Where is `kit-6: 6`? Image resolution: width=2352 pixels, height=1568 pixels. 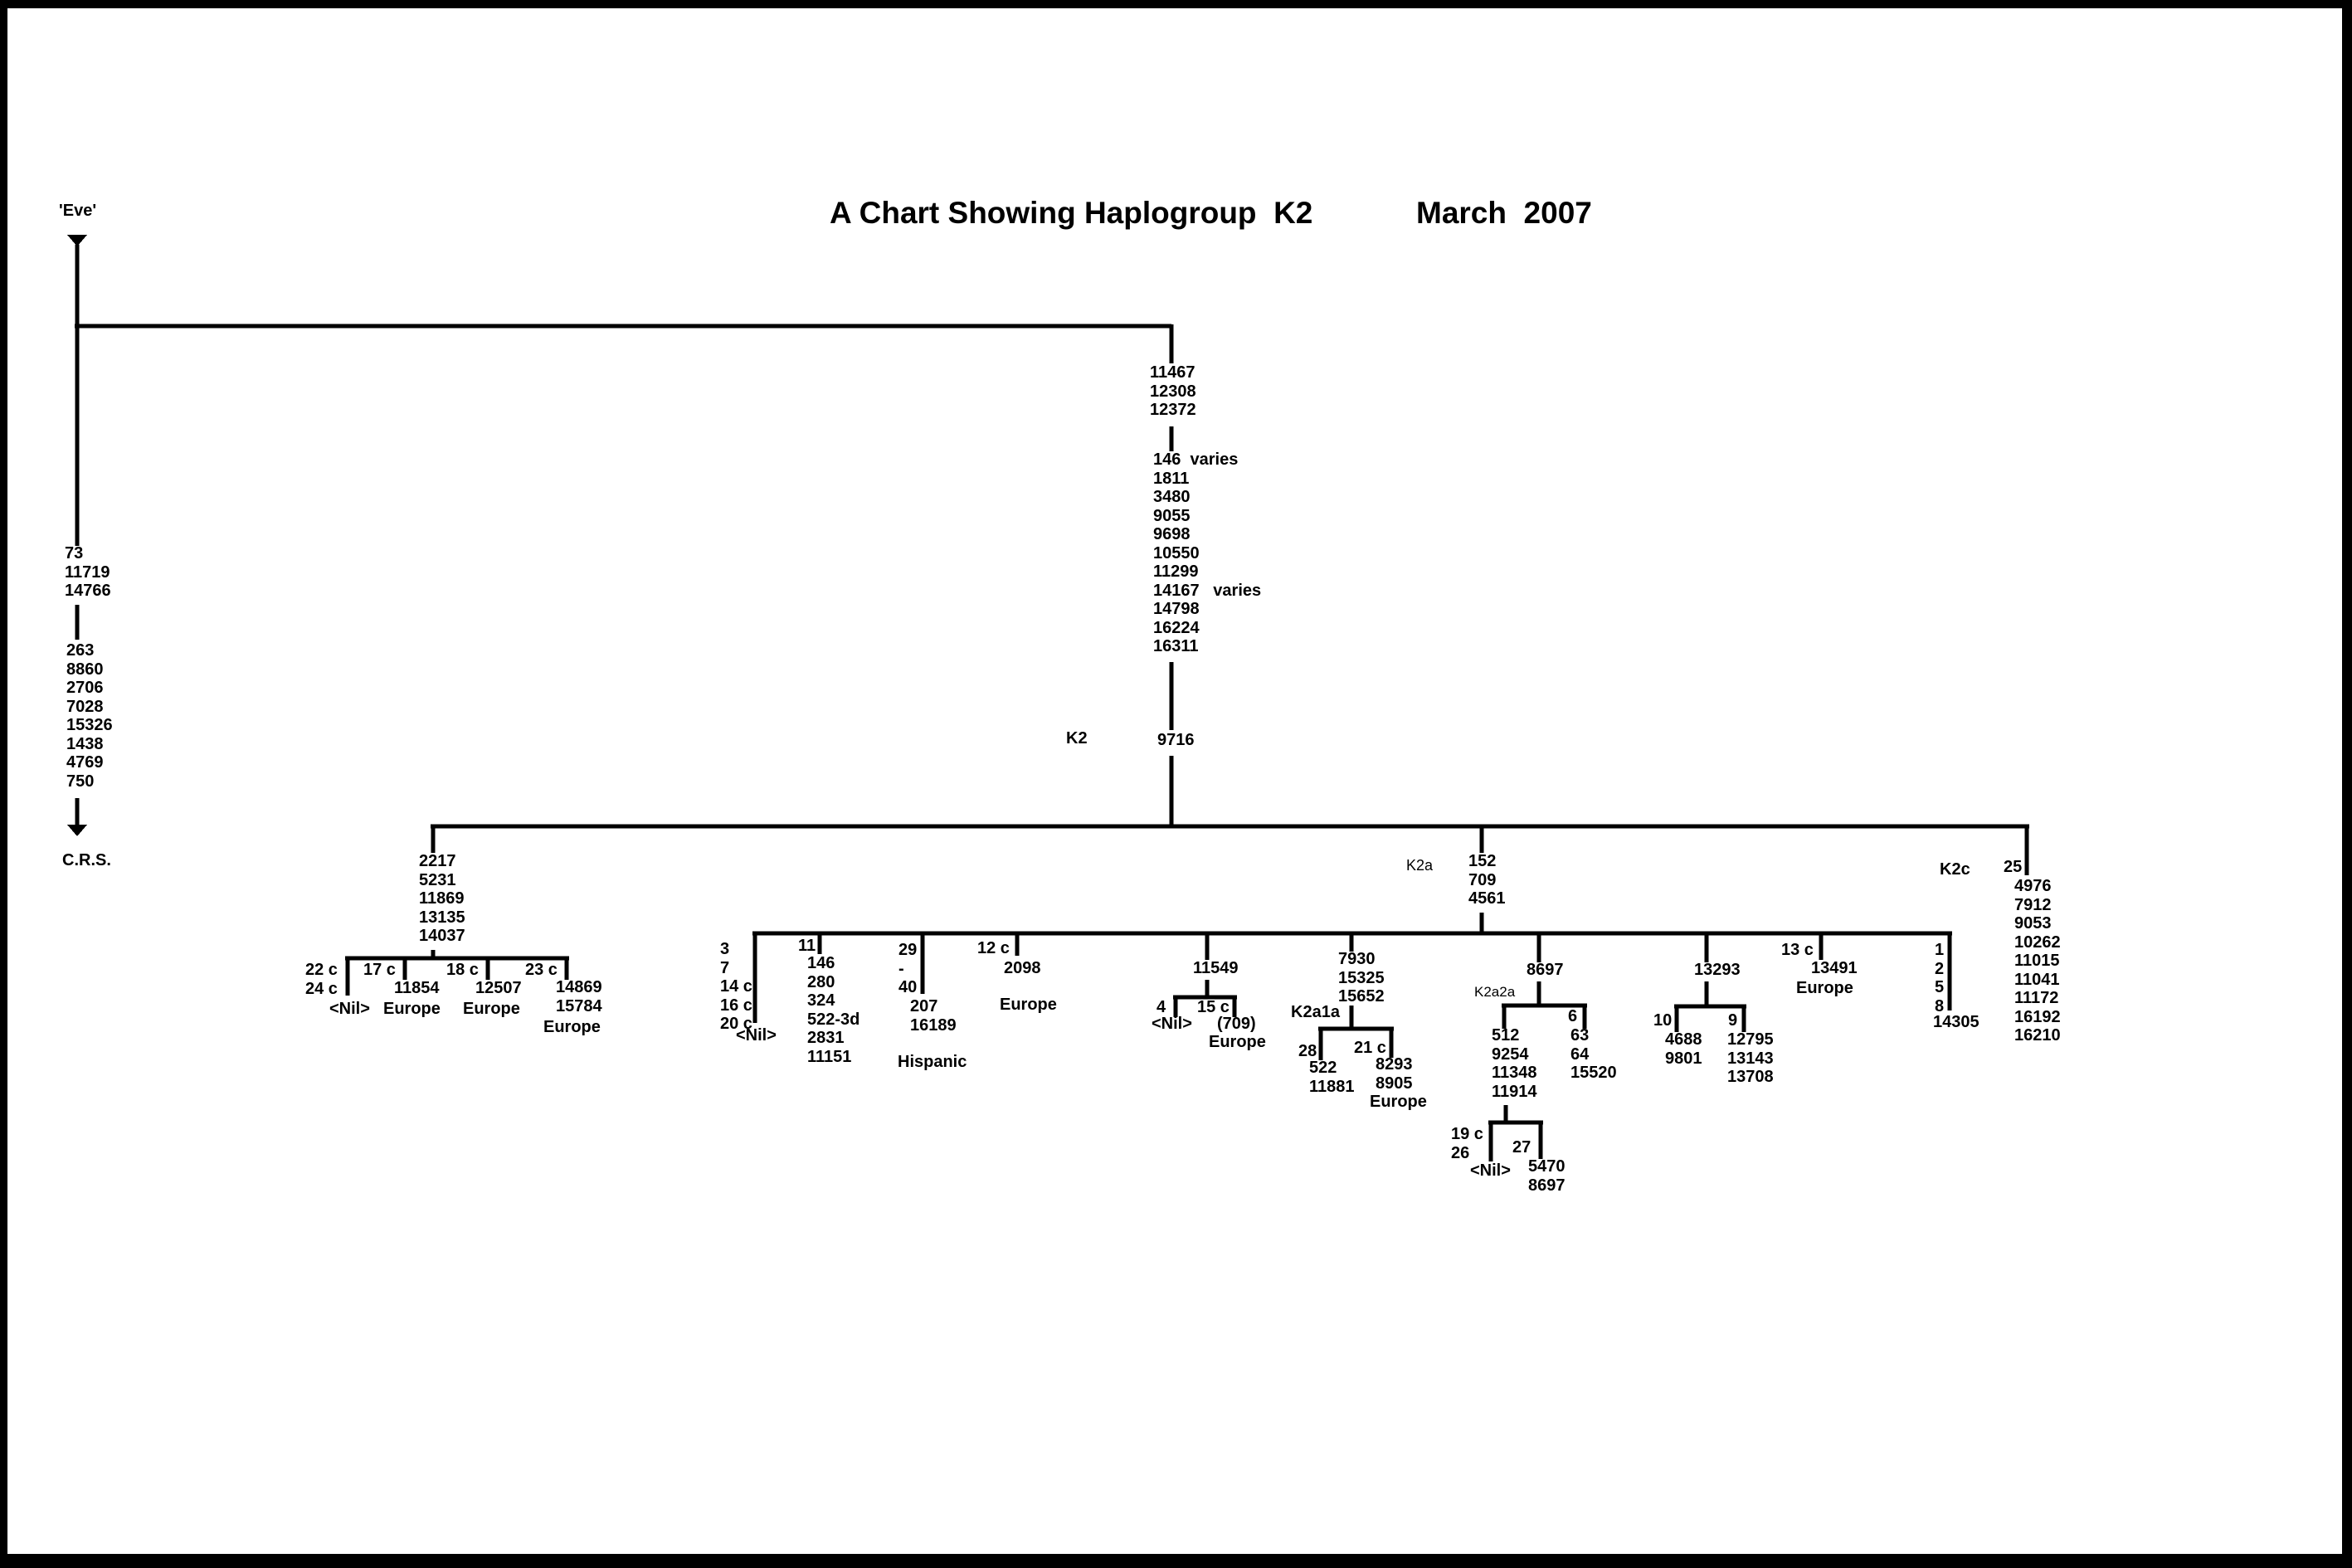
kit-6: 6 is located at coordinates (1573, 1016).